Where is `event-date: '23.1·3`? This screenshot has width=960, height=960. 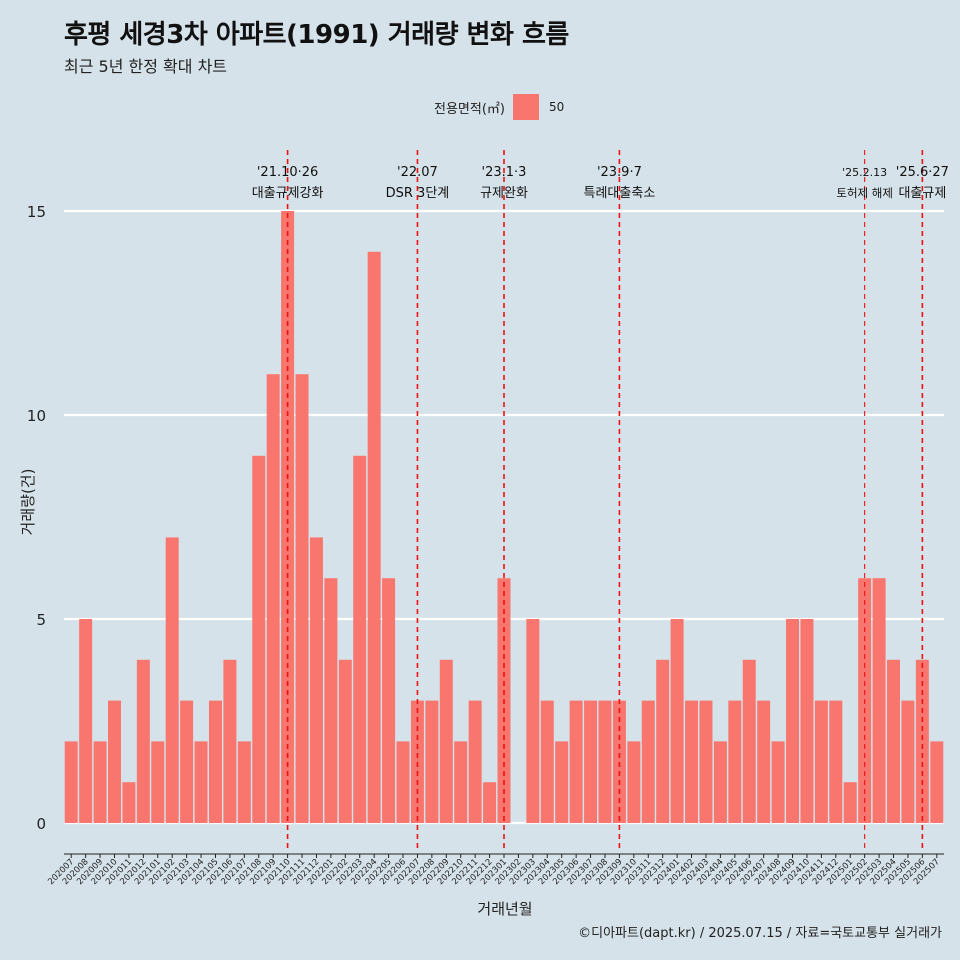
event-date: '23.1·3 is located at coordinates (504, 172).